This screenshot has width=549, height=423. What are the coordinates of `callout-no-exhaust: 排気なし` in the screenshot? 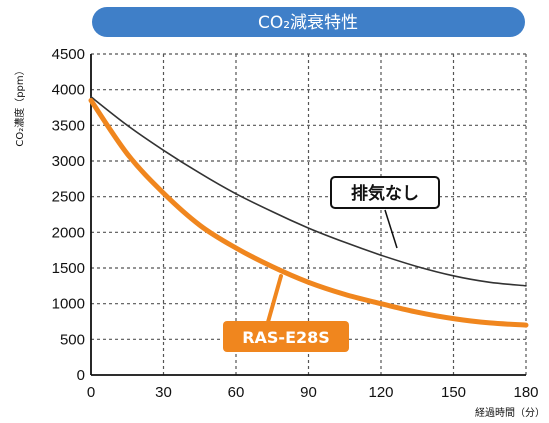 It's located at (385, 212).